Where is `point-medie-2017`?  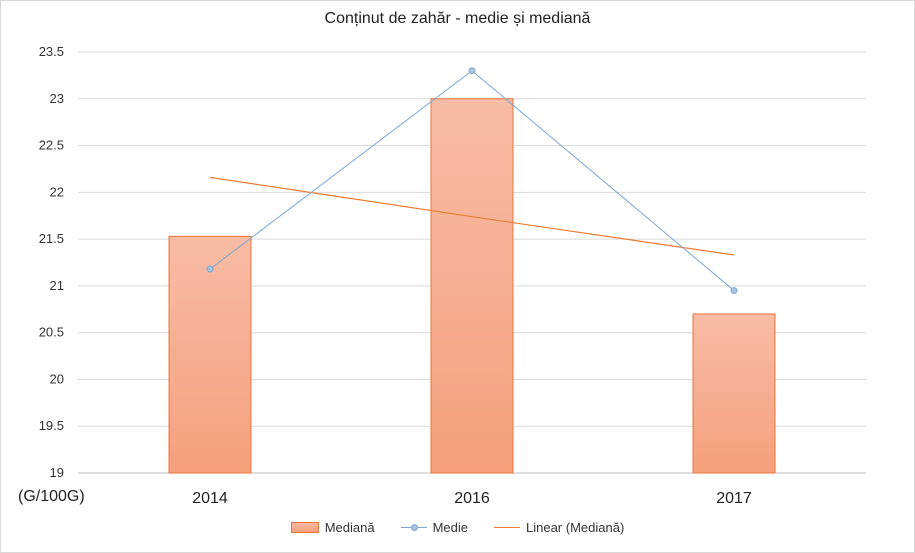
point-medie-2017 is located at coordinates (734, 291).